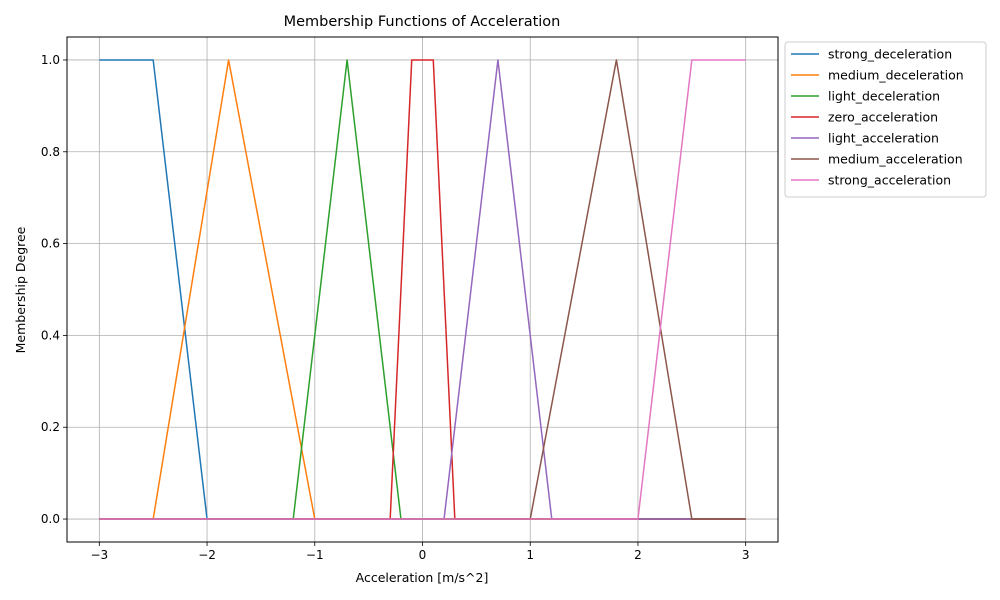 The height and width of the screenshot is (600, 1000). I want to click on legend-item: light_acceleration, so click(865, 138).